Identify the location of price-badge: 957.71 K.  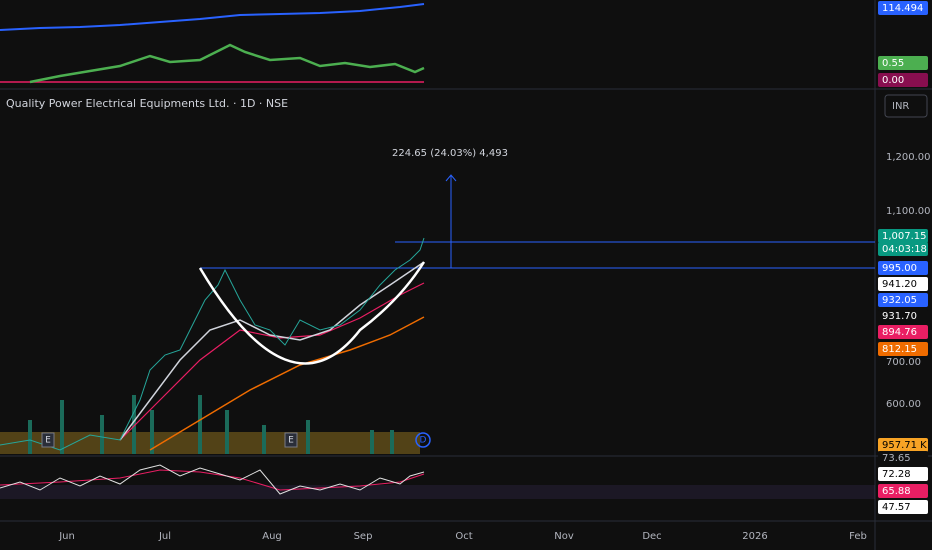
(903, 445).